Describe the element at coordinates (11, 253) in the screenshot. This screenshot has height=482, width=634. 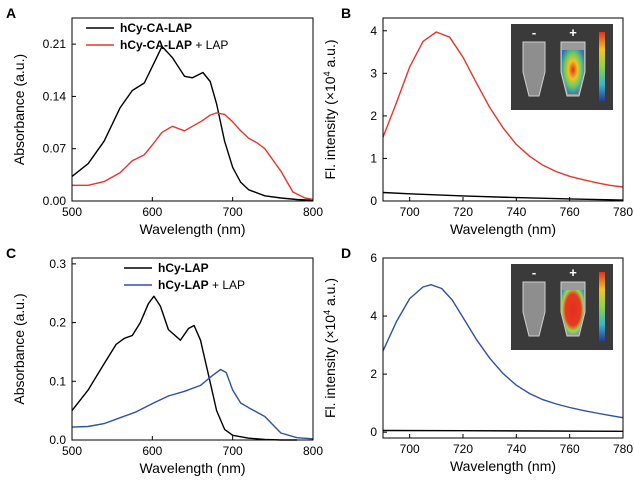
I see `panel-letter-c: C` at that location.